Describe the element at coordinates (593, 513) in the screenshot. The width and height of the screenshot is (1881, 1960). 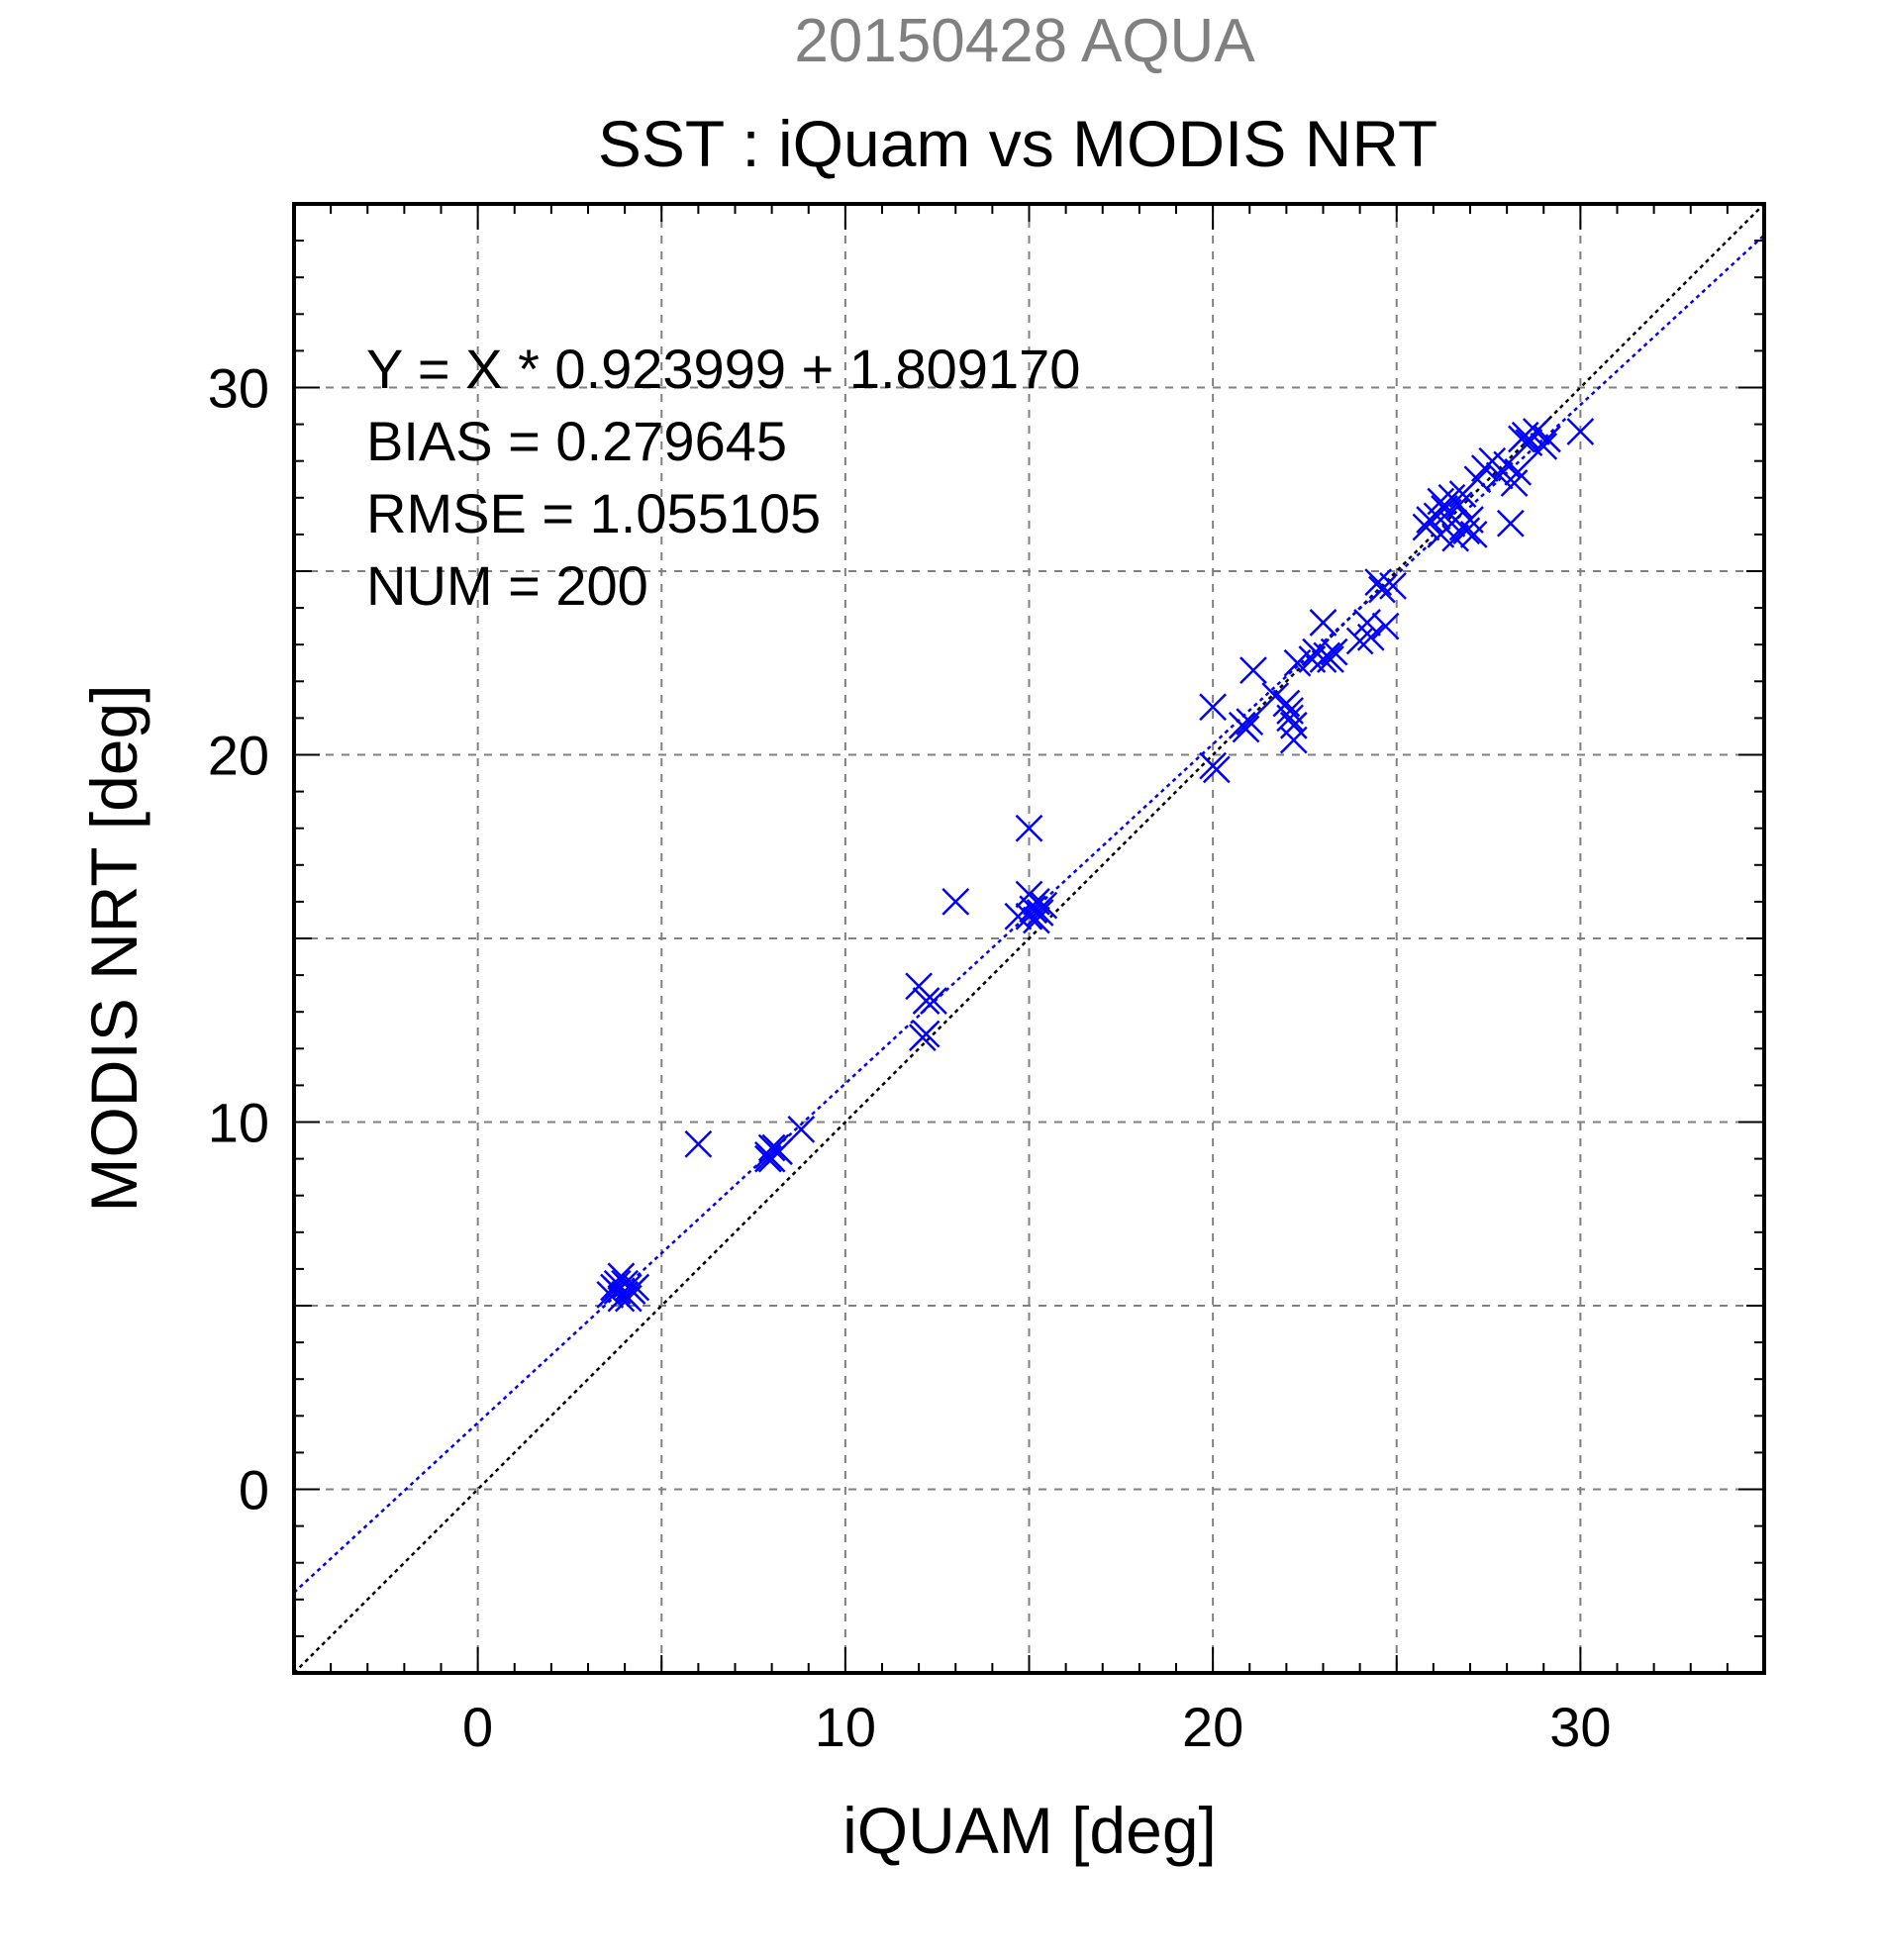
I see `stats-line-rmse: RMSE = 1.055105` at that location.